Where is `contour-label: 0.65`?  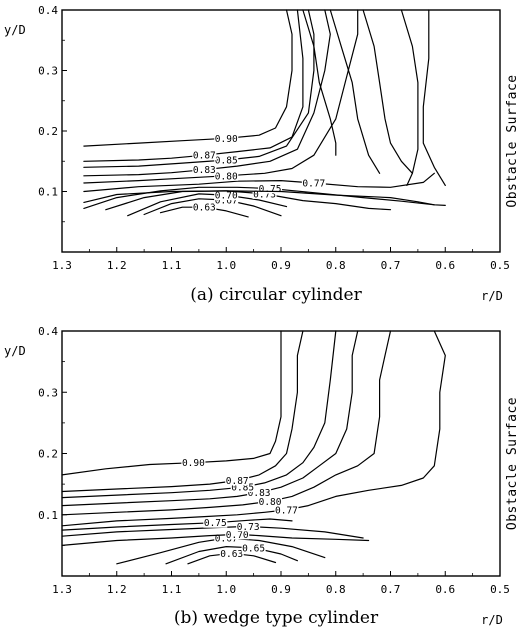 contour-label: 0.65 is located at coordinates (253, 548).